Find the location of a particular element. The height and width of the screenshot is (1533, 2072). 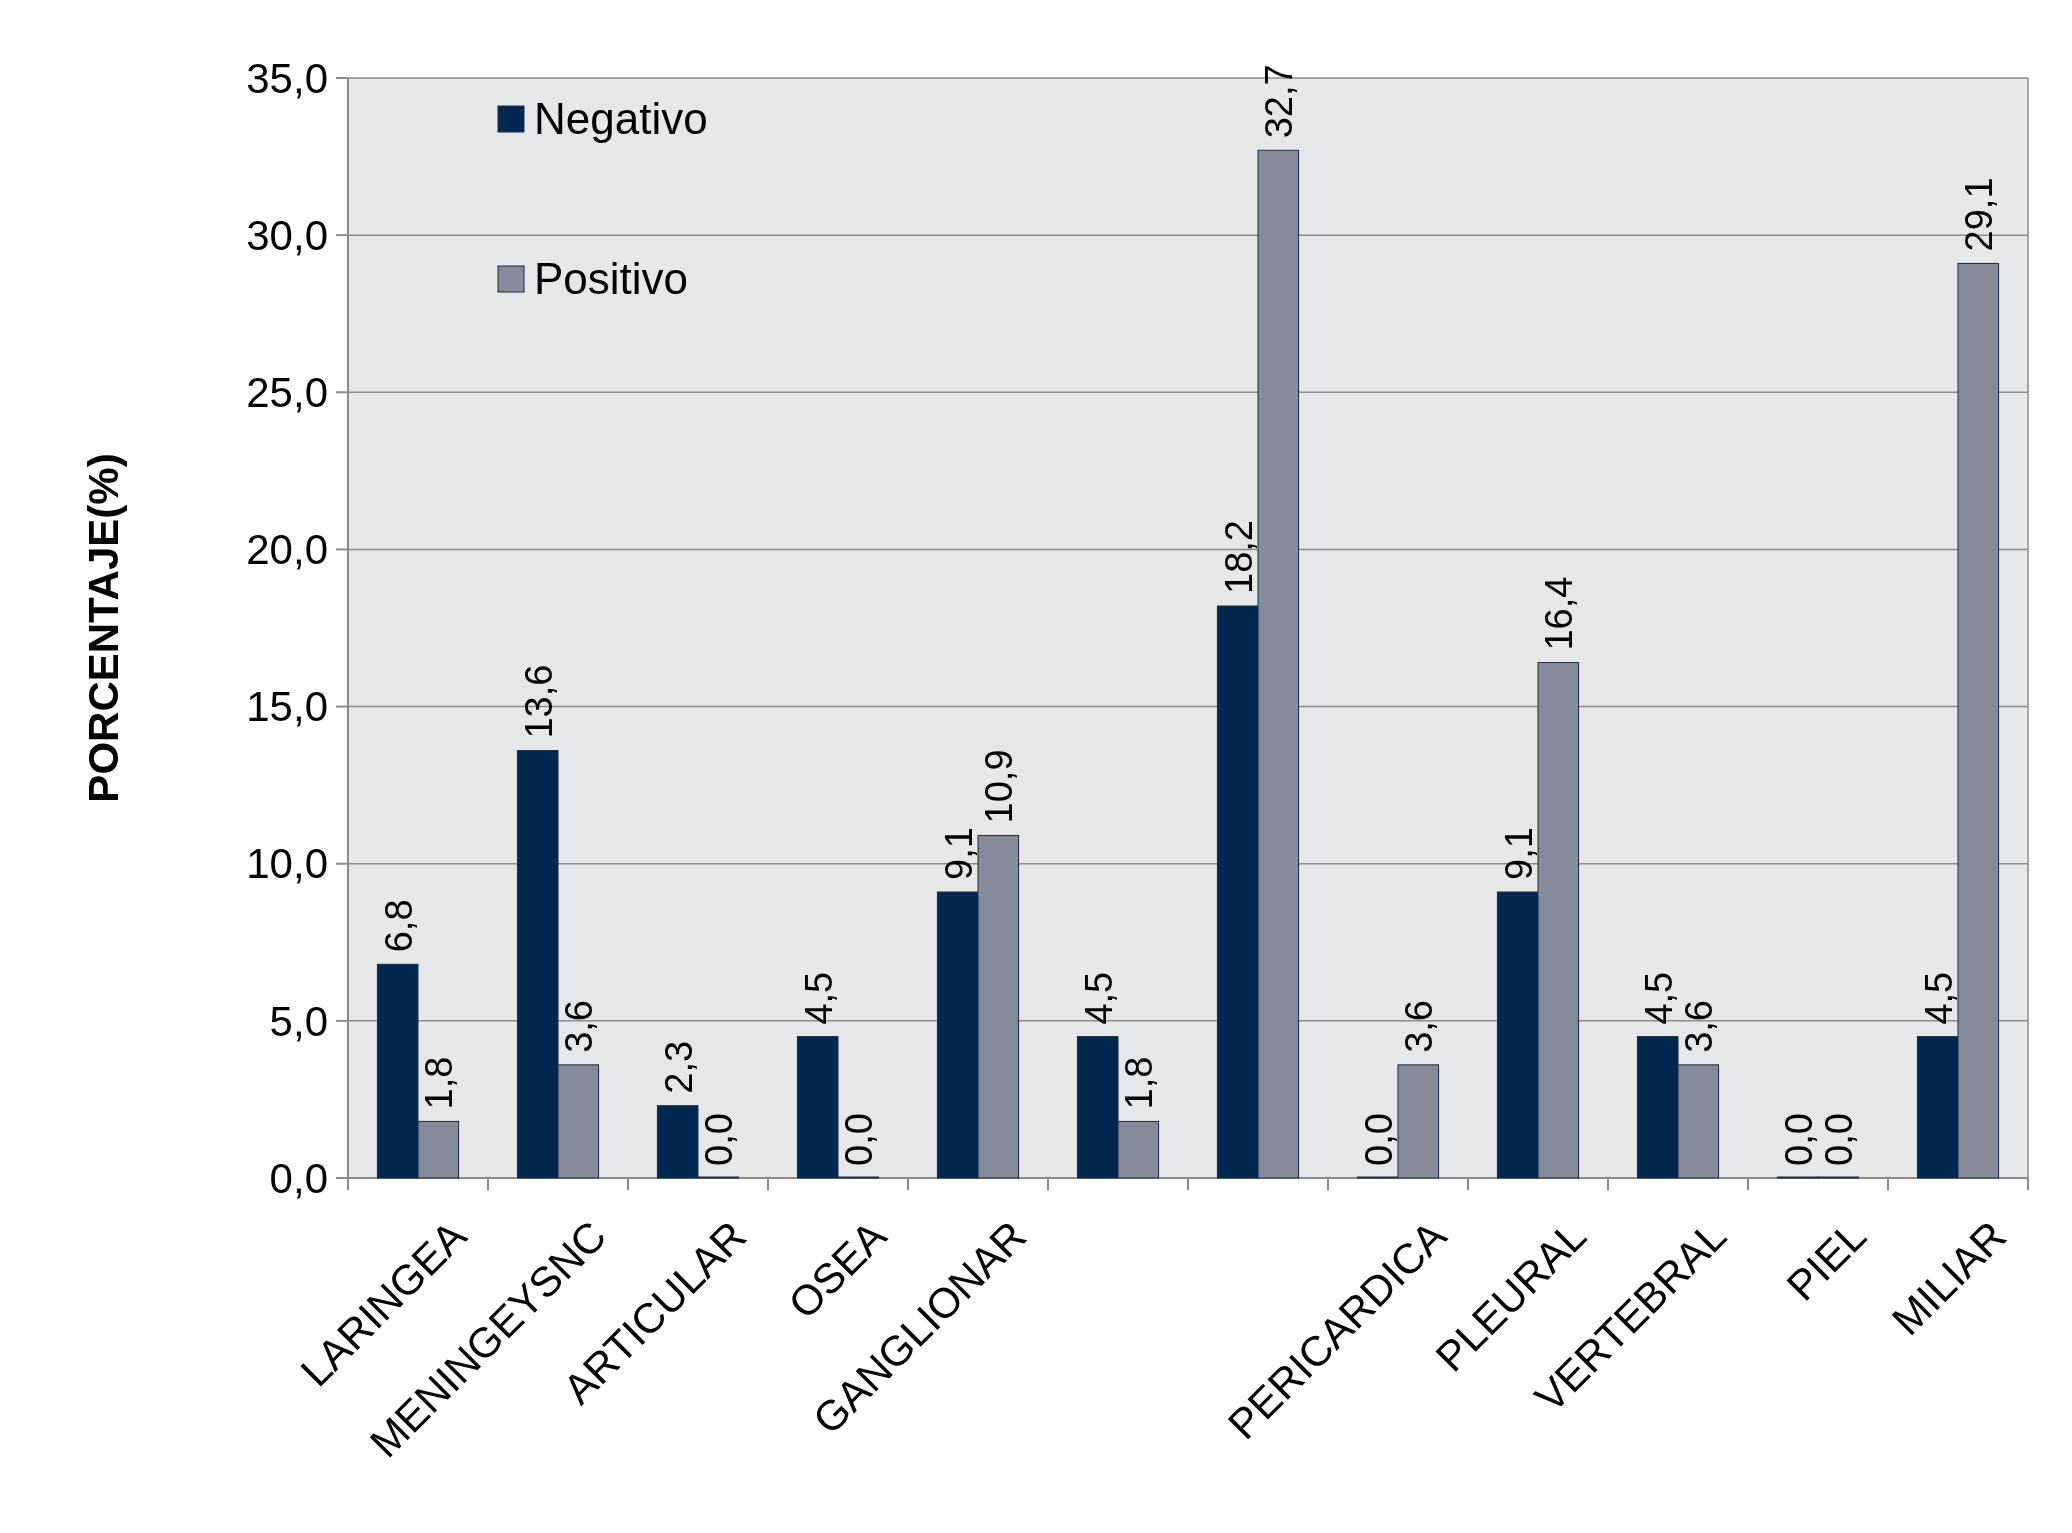

data-label: 6,8 is located at coordinates (398, 926).